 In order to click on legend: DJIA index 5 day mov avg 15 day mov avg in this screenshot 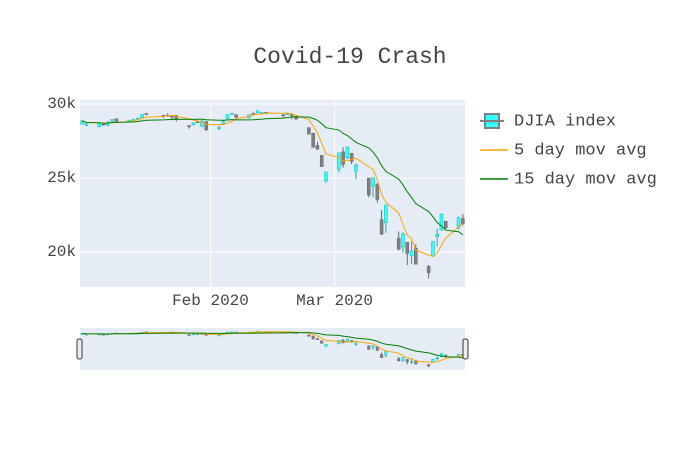, I will do `click(568, 150)`.